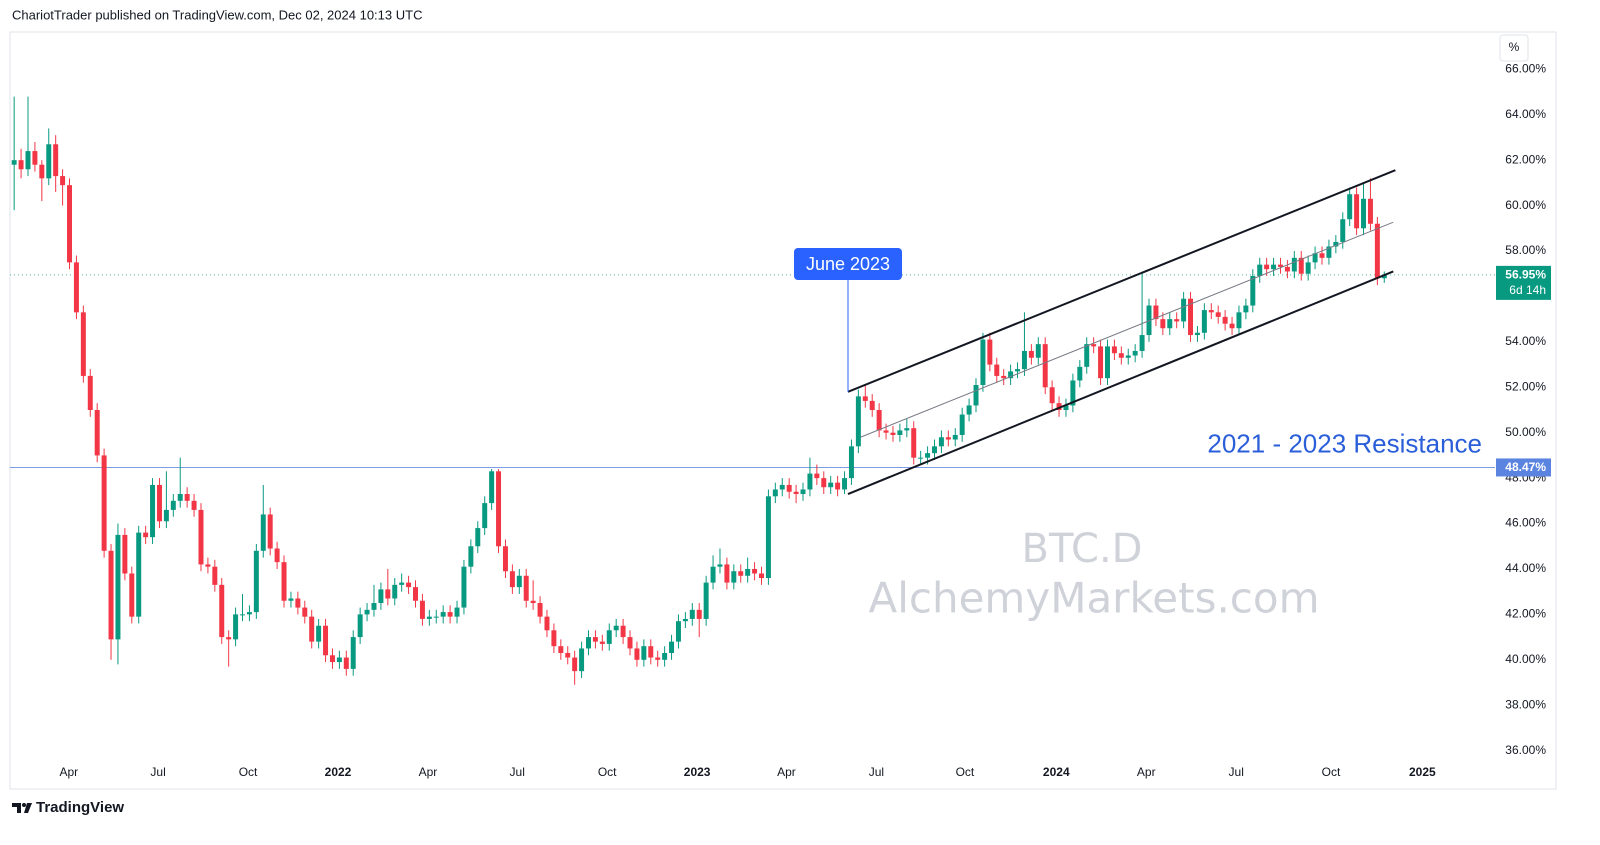 The height and width of the screenshot is (845, 1600). What do you see at coordinates (1127, 329) in the screenshot?
I see `trendline` at bounding box center [1127, 329].